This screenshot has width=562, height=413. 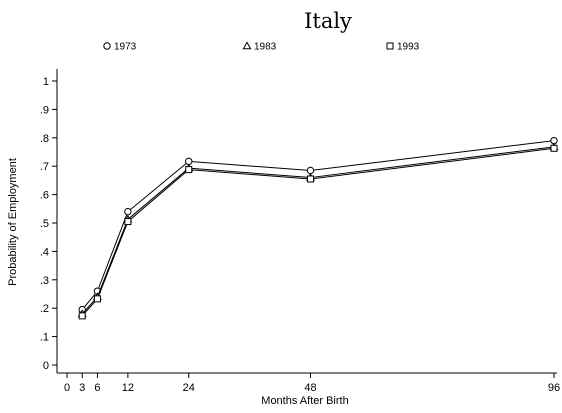 I want to click on legend-label: 1973, so click(x=125, y=47).